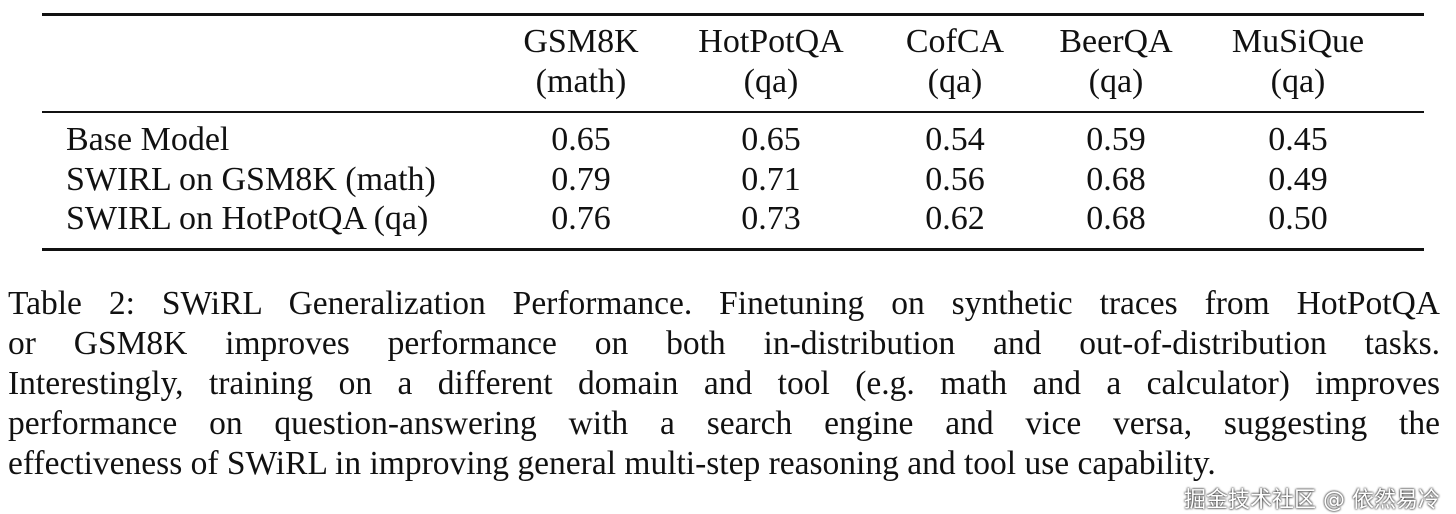 This screenshot has height=514, width=1456. I want to click on cell: 0.73, so click(771, 218).